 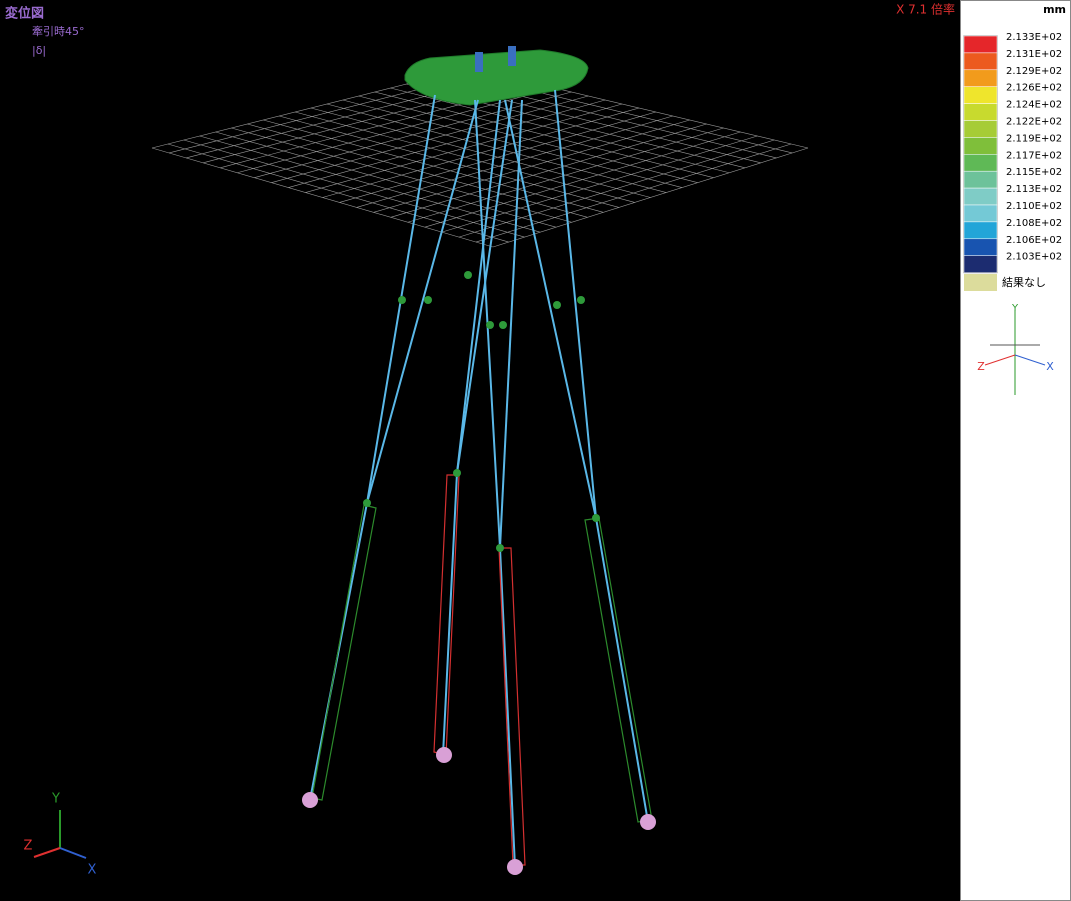 What do you see at coordinates (1034, 206) in the screenshot?
I see `legend-label: 2.110E+02` at bounding box center [1034, 206].